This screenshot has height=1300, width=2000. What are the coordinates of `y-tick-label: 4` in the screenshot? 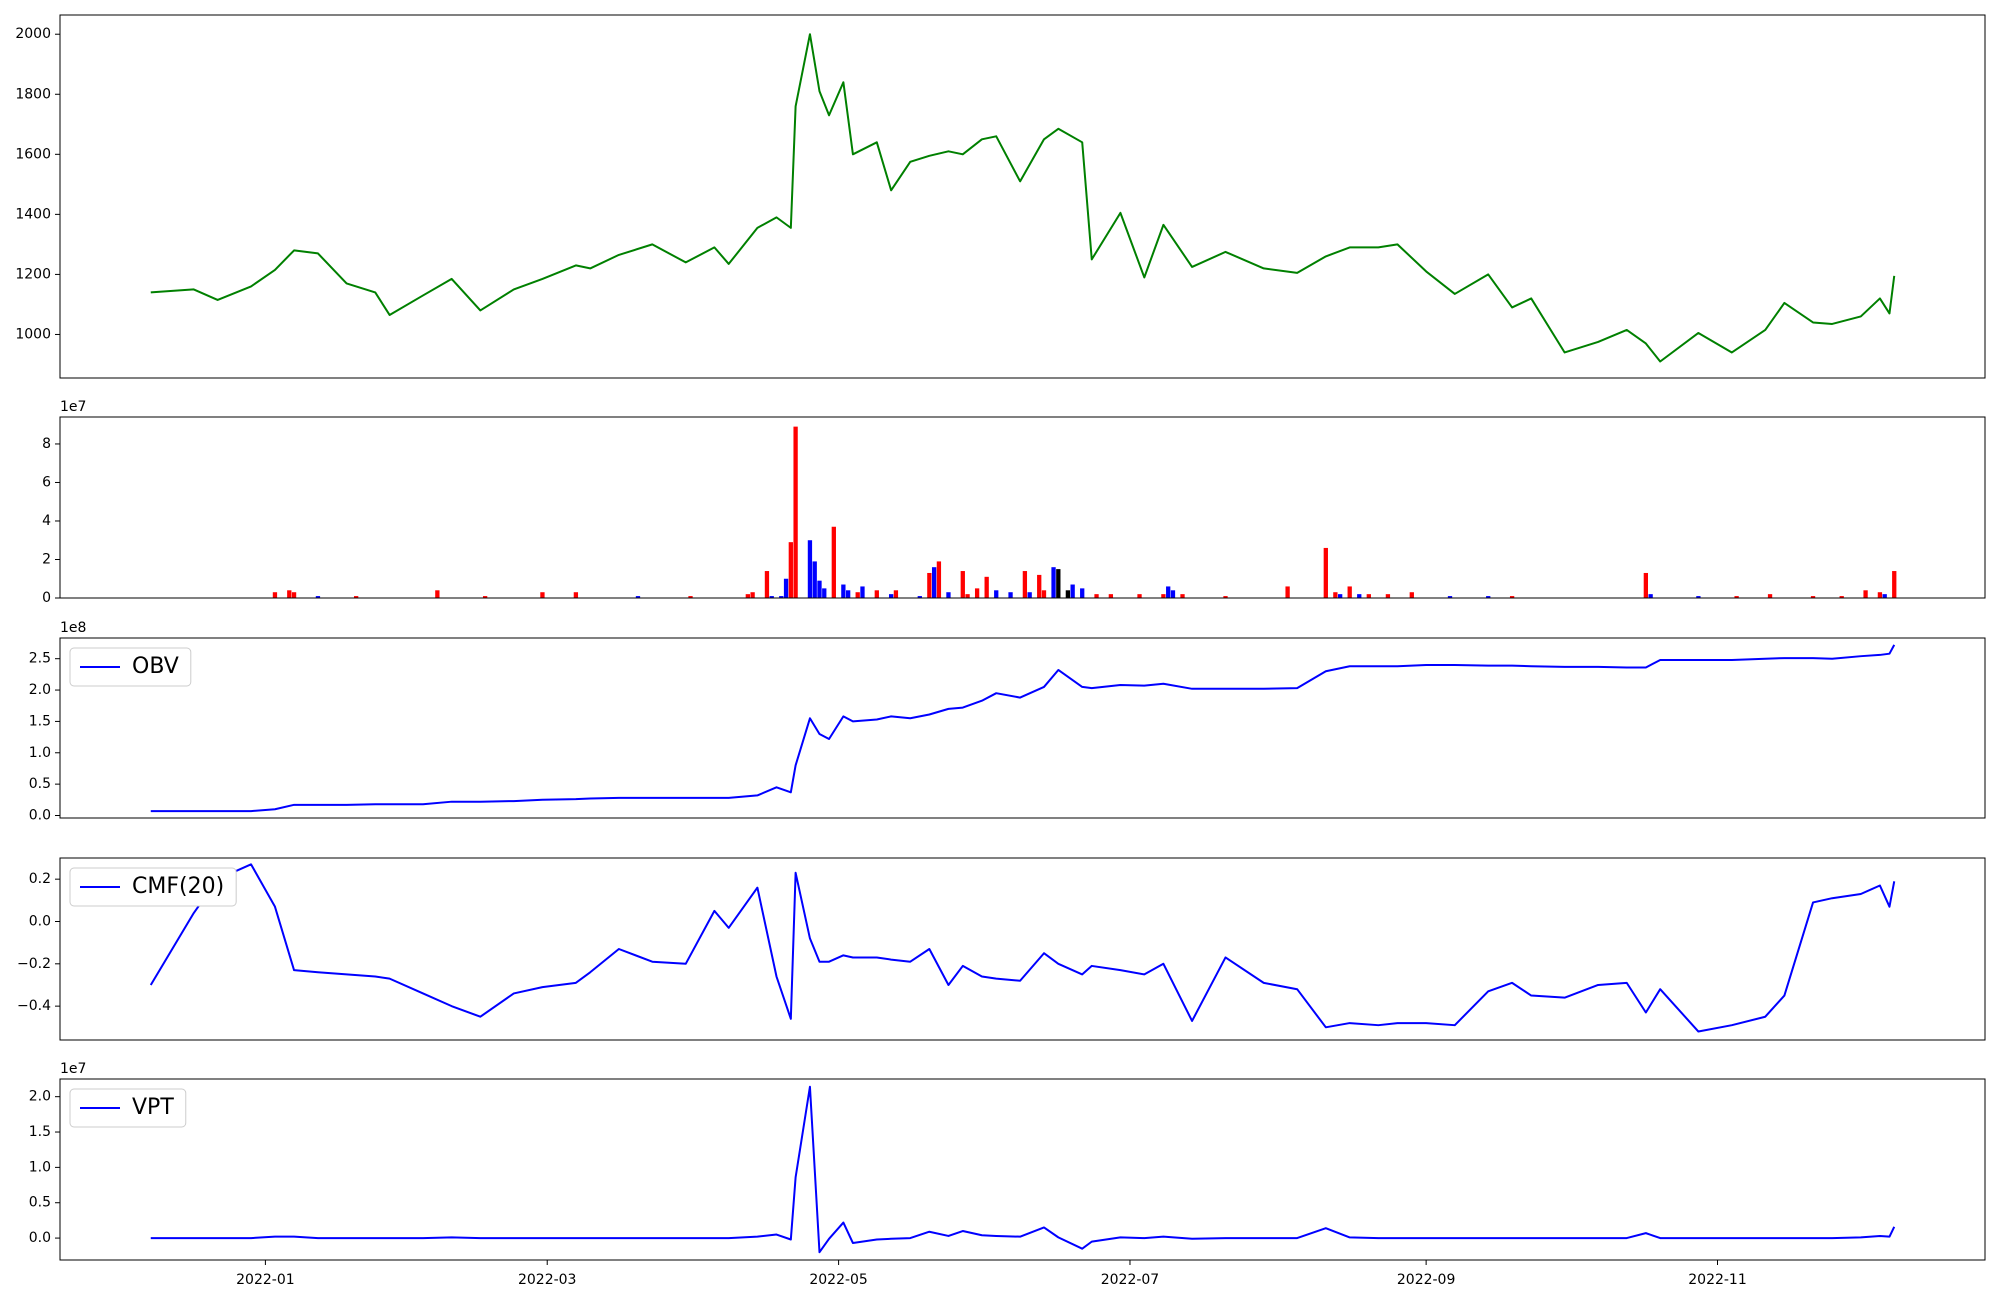 It's located at (46, 521).